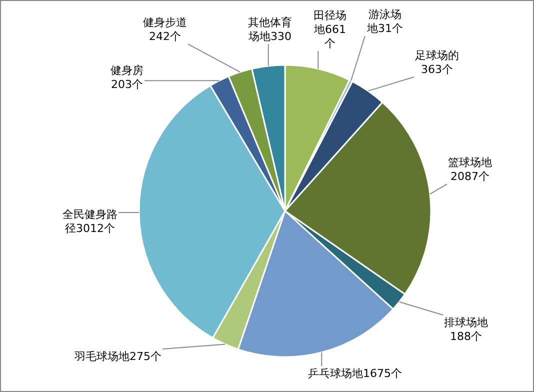  What do you see at coordinates (127, 85) in the screenshot?
I see `data-label: 203个` at bounding box center [127, 85].